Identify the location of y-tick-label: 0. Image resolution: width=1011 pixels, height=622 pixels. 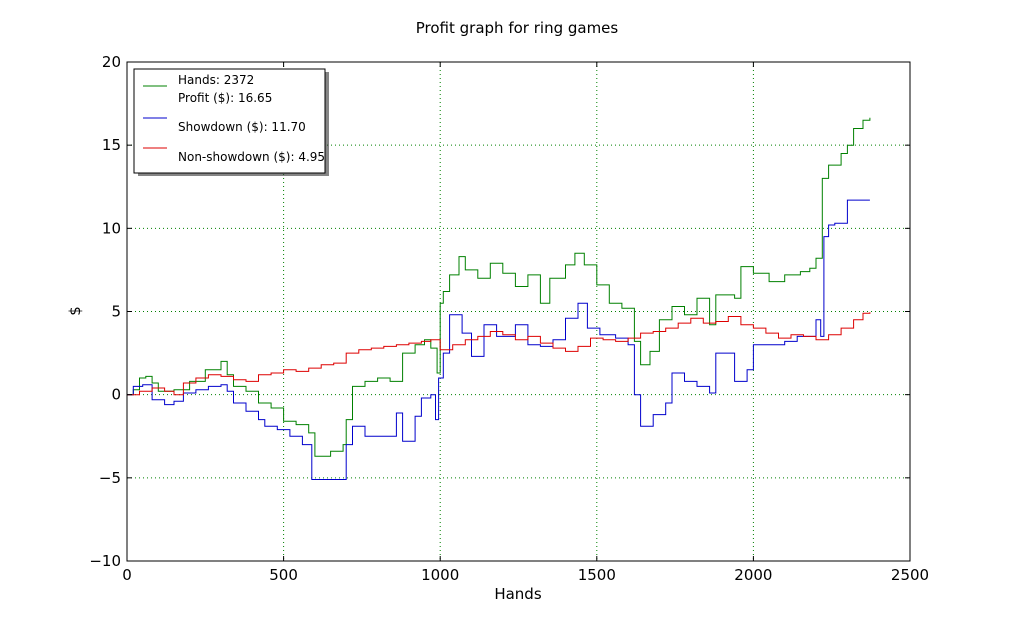
(116, 395).